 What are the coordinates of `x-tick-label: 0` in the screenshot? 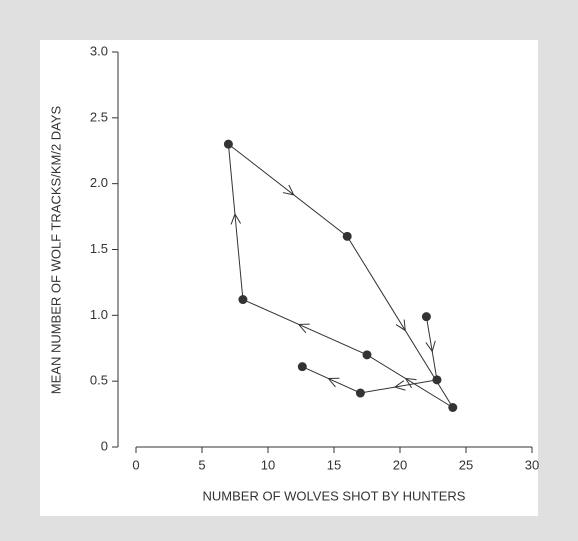 It's located at (135, 464).